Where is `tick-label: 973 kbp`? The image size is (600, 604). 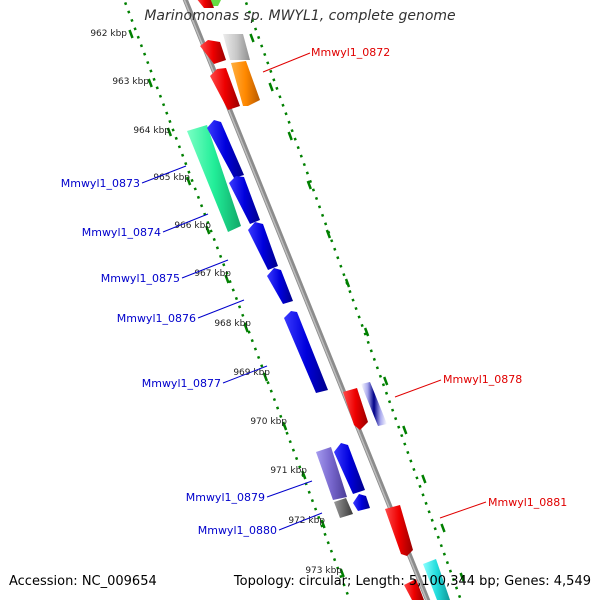
tick-label: 973 kbp is located at coordinates (323, 571).